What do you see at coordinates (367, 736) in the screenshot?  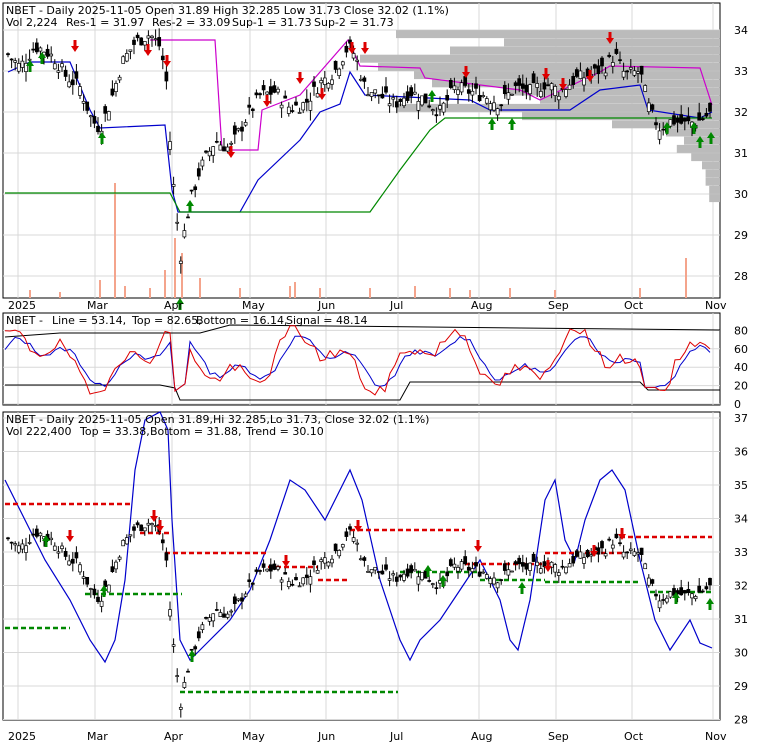 I see `band-x-ticks: 2025 Mar Apr May Jun Jul Aug Sep Oct Nov` at bounding box center [367, 736].